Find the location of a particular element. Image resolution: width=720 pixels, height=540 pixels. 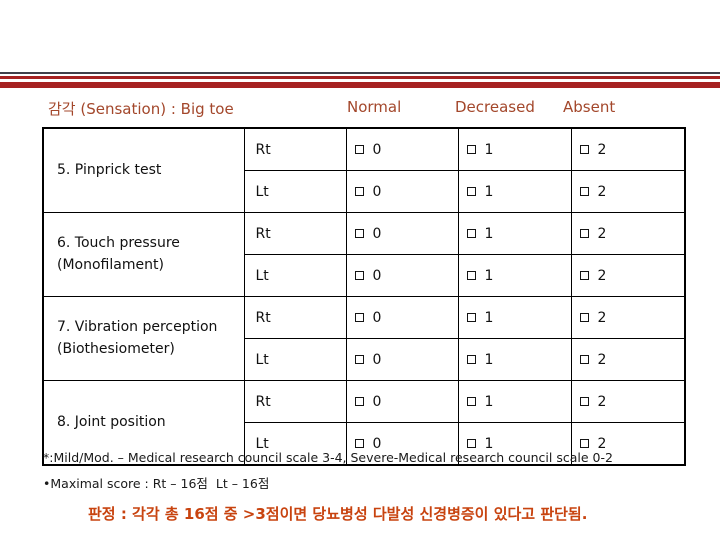

table-row: 8. Joint position Rt 0 1 2 is located at coordinates (364, 423).